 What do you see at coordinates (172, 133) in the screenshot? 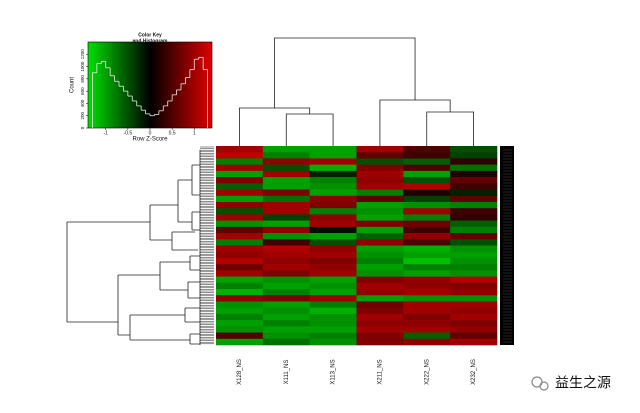
I see `x-tick-label: 0.5` at bounding box center [172, 133].